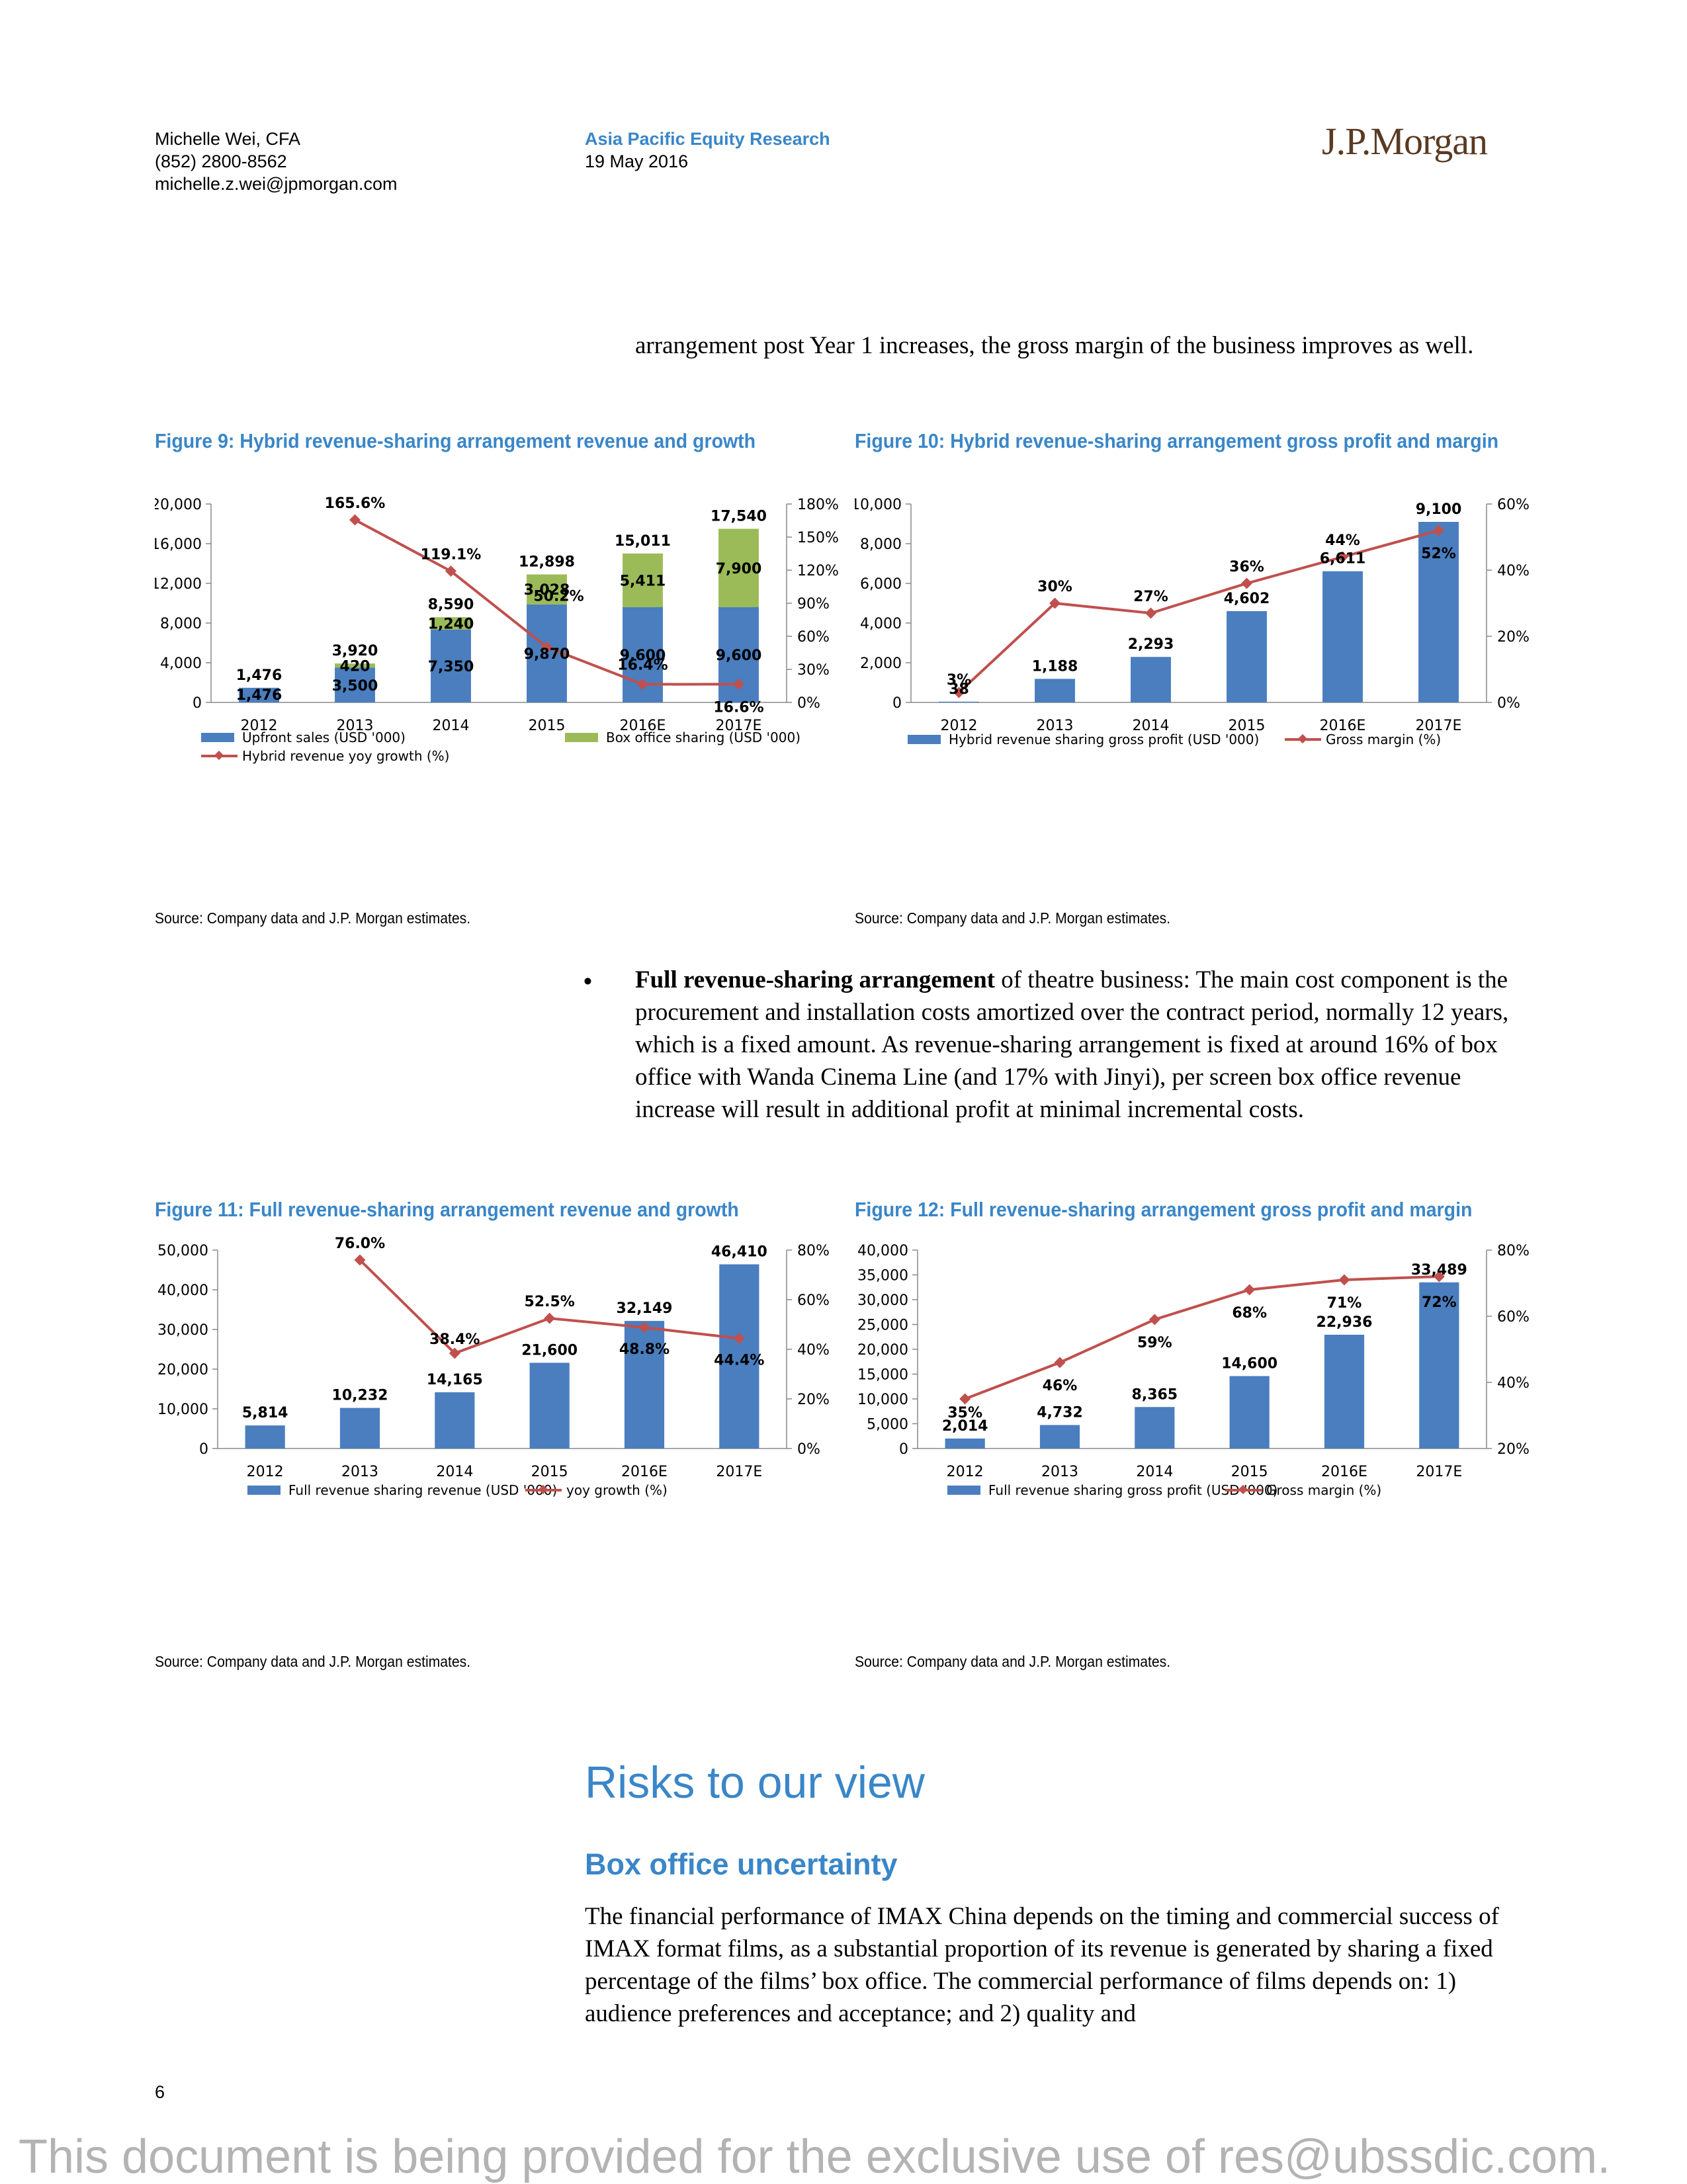 The width and height of the screenshot is (1687, 2184). Describe the element at coordinates (965, 1426) in the screenshot. I see `bar-value-label: 2,014` at that location.